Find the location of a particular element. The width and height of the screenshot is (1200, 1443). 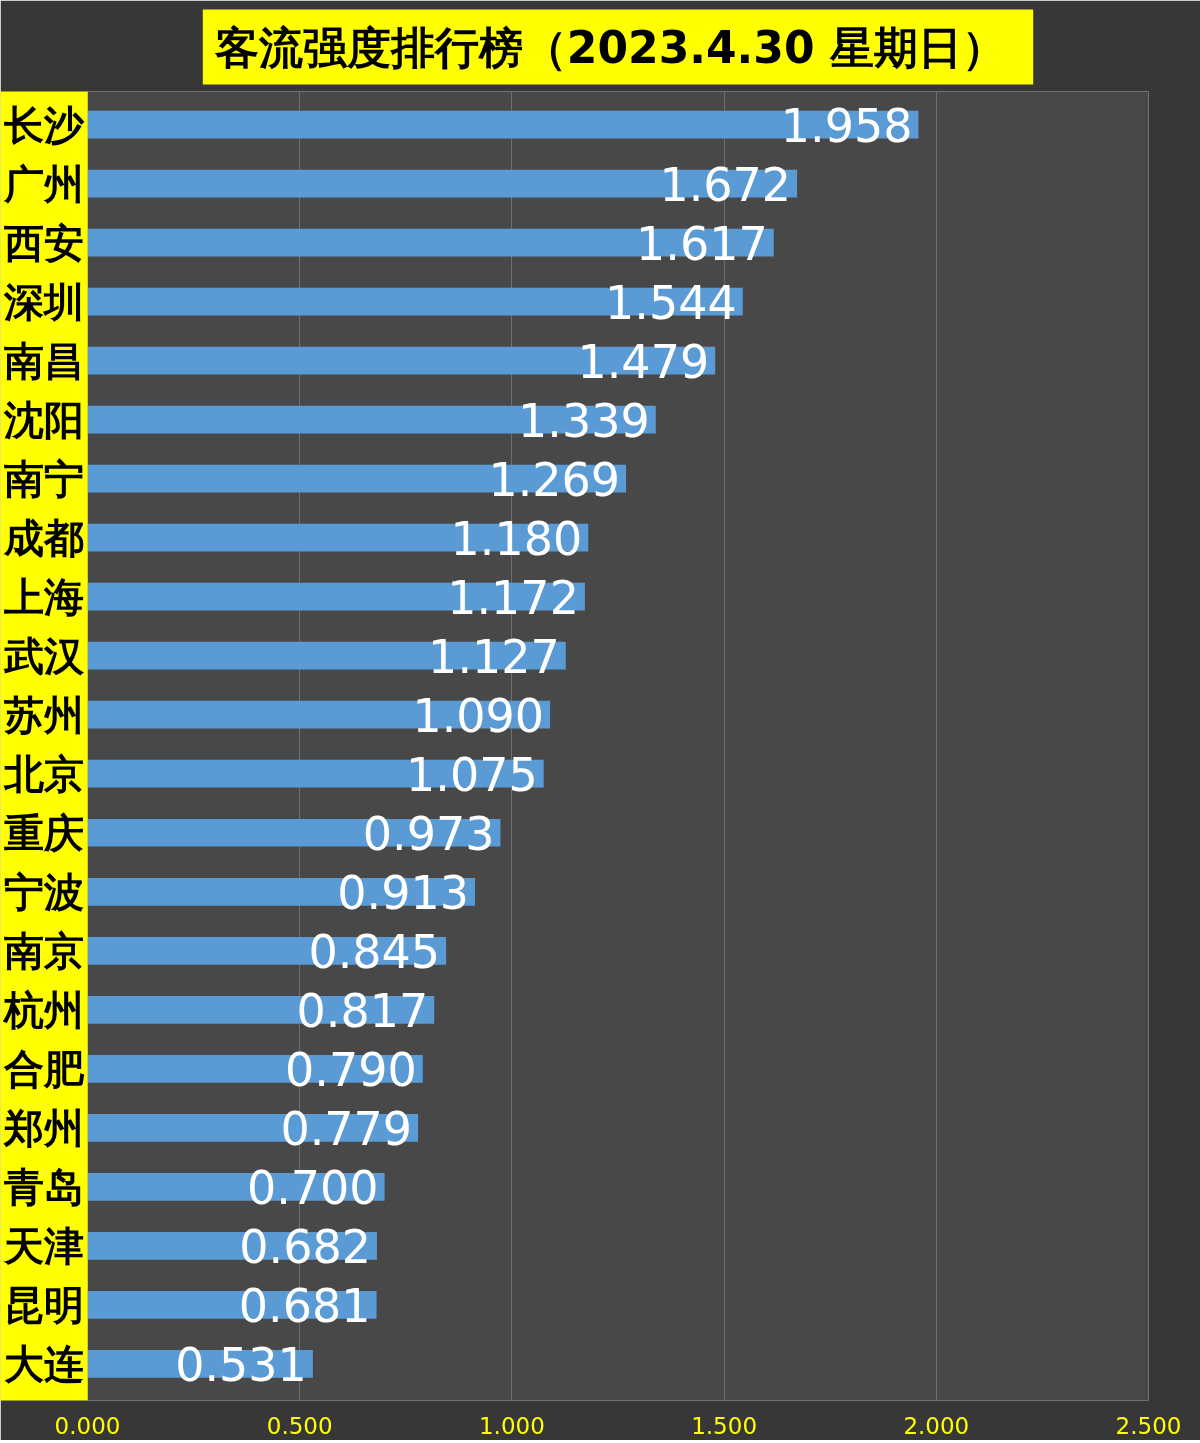

y-tick-label: 杭州 is located at coordinates (42, 1009).